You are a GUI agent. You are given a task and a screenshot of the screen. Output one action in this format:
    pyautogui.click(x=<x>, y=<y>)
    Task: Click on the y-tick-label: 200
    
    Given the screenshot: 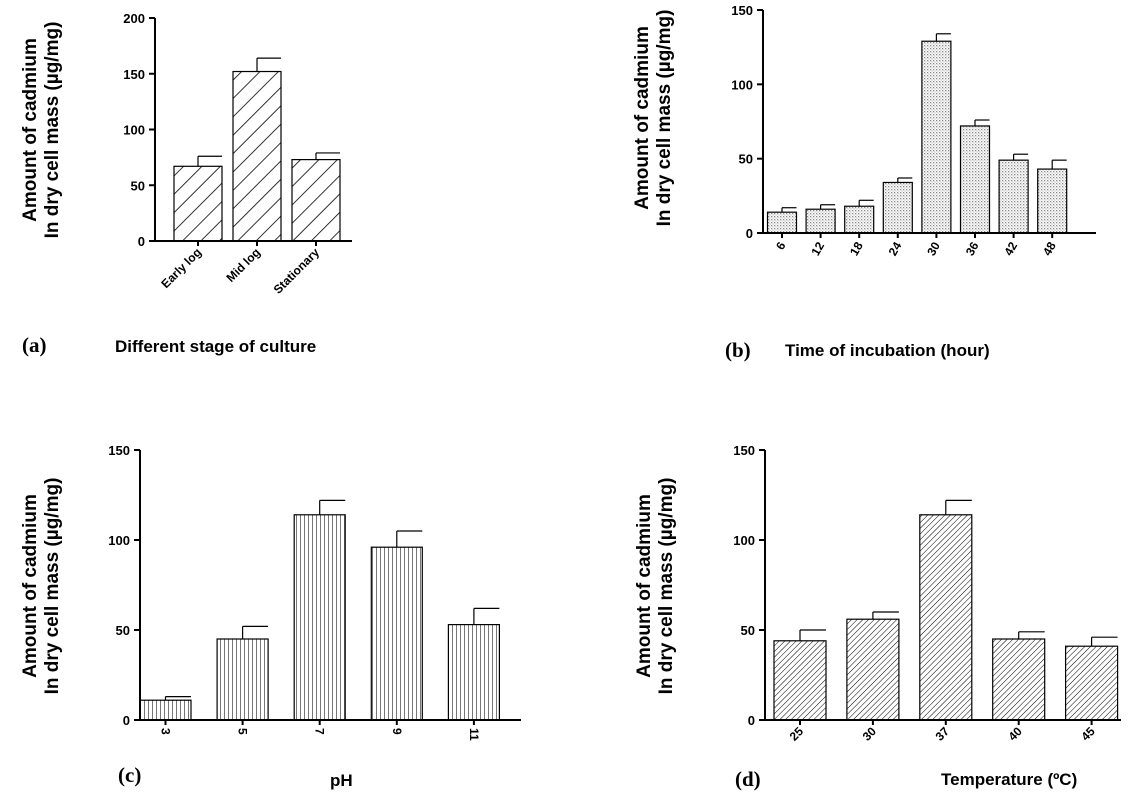 What is the action you would take?
    pyautogui.click(x=134, y=18)
    